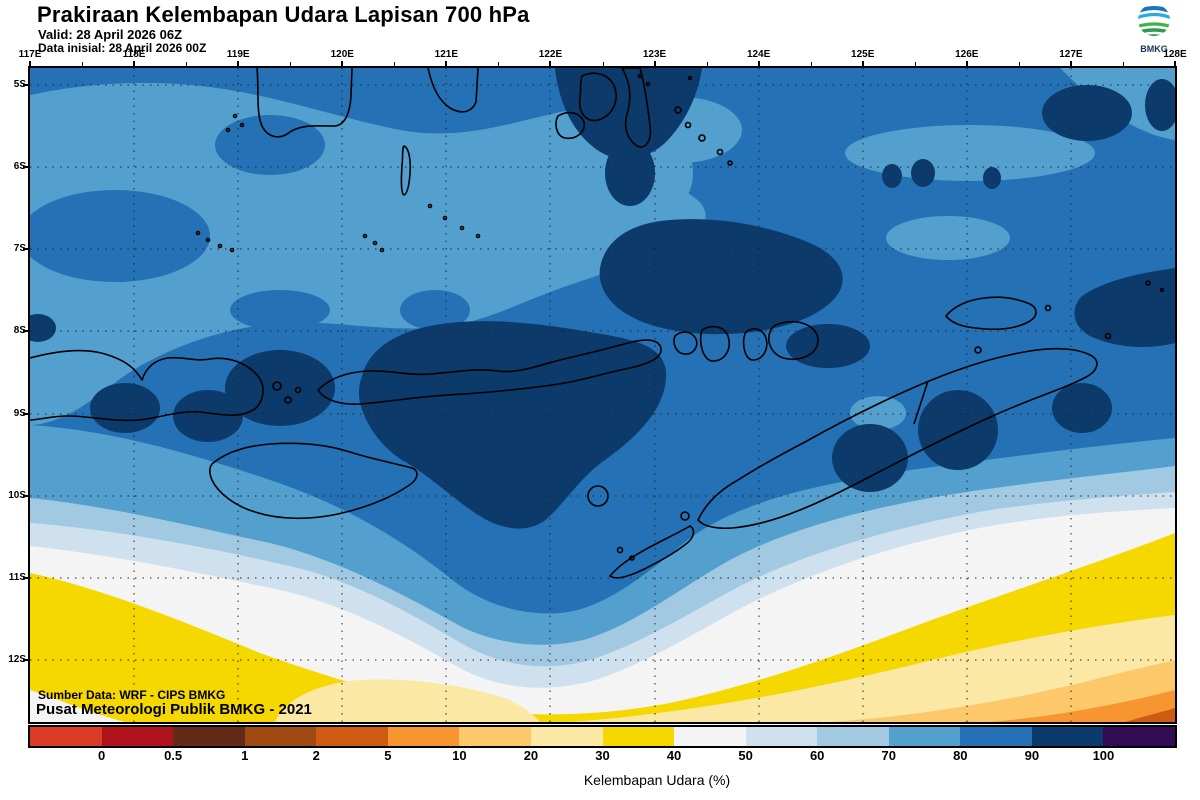 Image resolution: width=1200 pixels, height=800 pixels. I want to click on y-axis-label: 5S, so click(19, 84).